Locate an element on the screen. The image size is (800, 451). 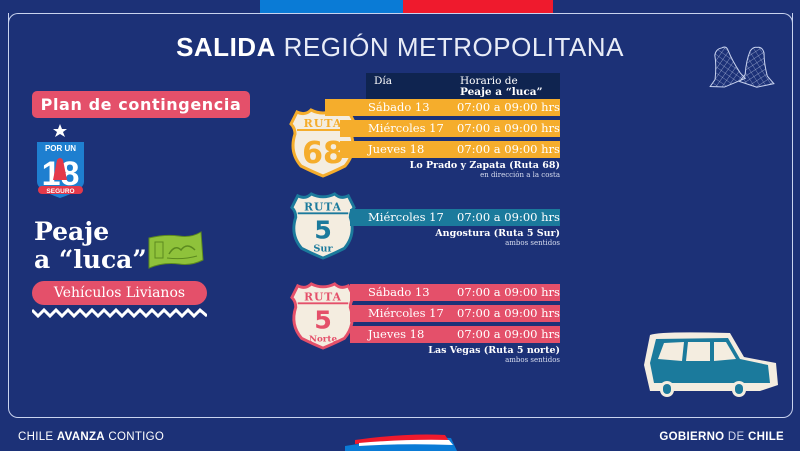
peaje-a-luca-heading: Peaje a “luca” is located at coordinates (90, 246).